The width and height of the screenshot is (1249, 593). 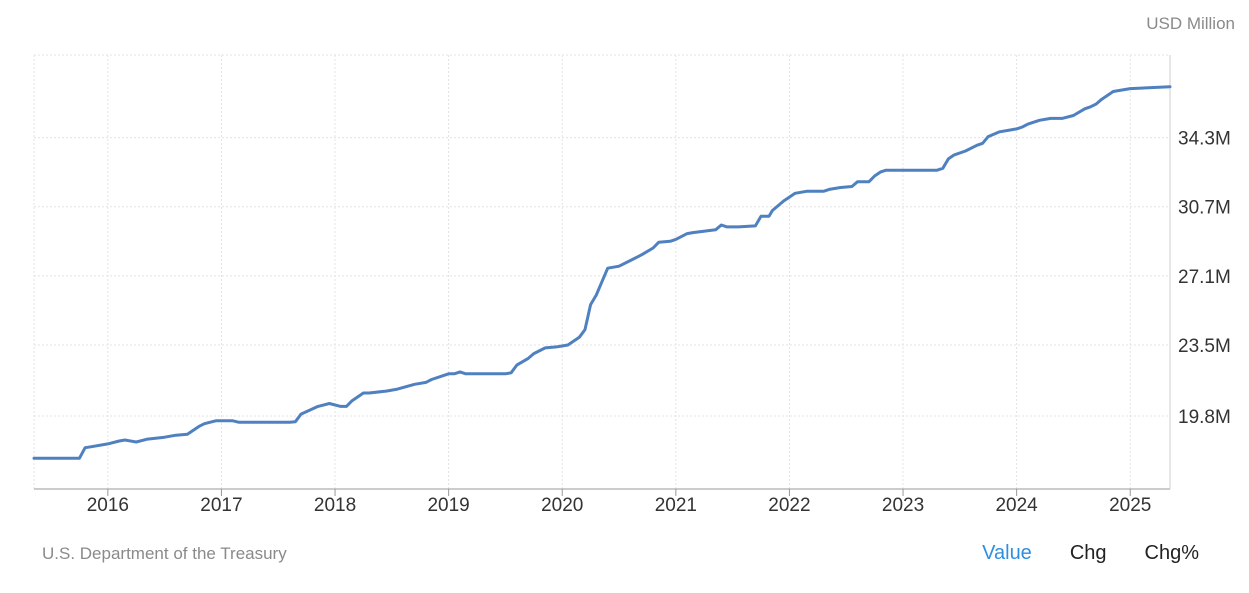 What do you see at coordinates (676, 505) in the screenshot?
I see `x-tick-label: 2021` at bounding box center [676, 505].